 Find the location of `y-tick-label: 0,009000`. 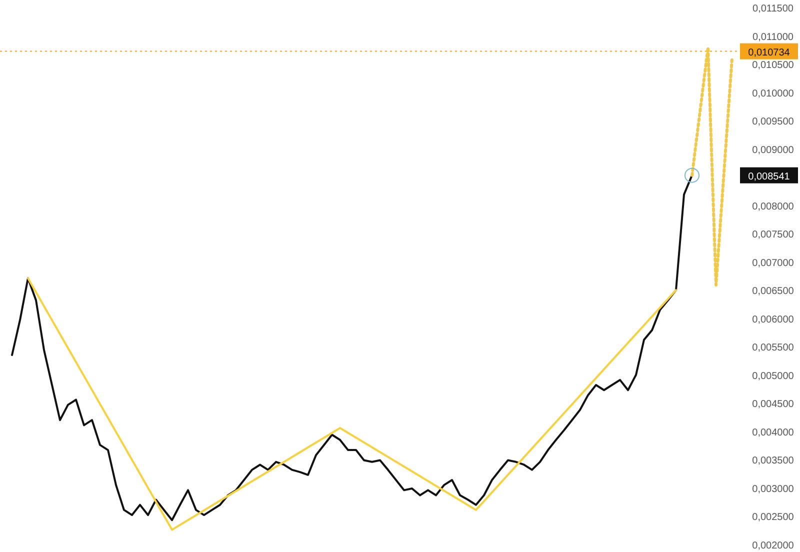

y-tick-label: 0,009000 is located at coordinates (773, 150).